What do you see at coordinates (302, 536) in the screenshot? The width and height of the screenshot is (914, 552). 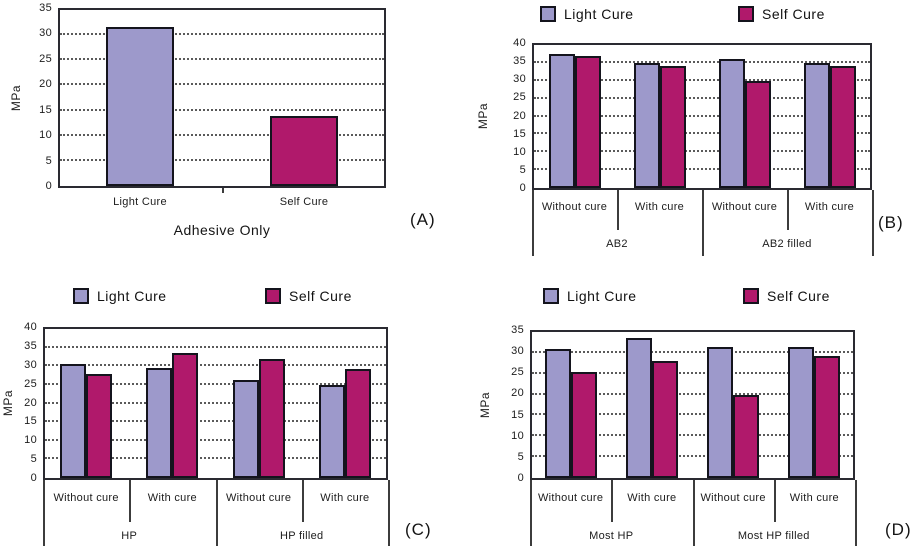 I see `x-group-label: HP filled` at bounding box center [302, 536].